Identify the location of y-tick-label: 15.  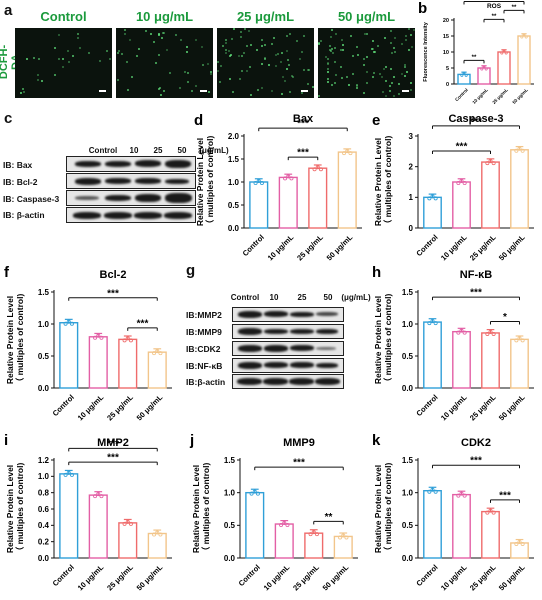
(446, 37).